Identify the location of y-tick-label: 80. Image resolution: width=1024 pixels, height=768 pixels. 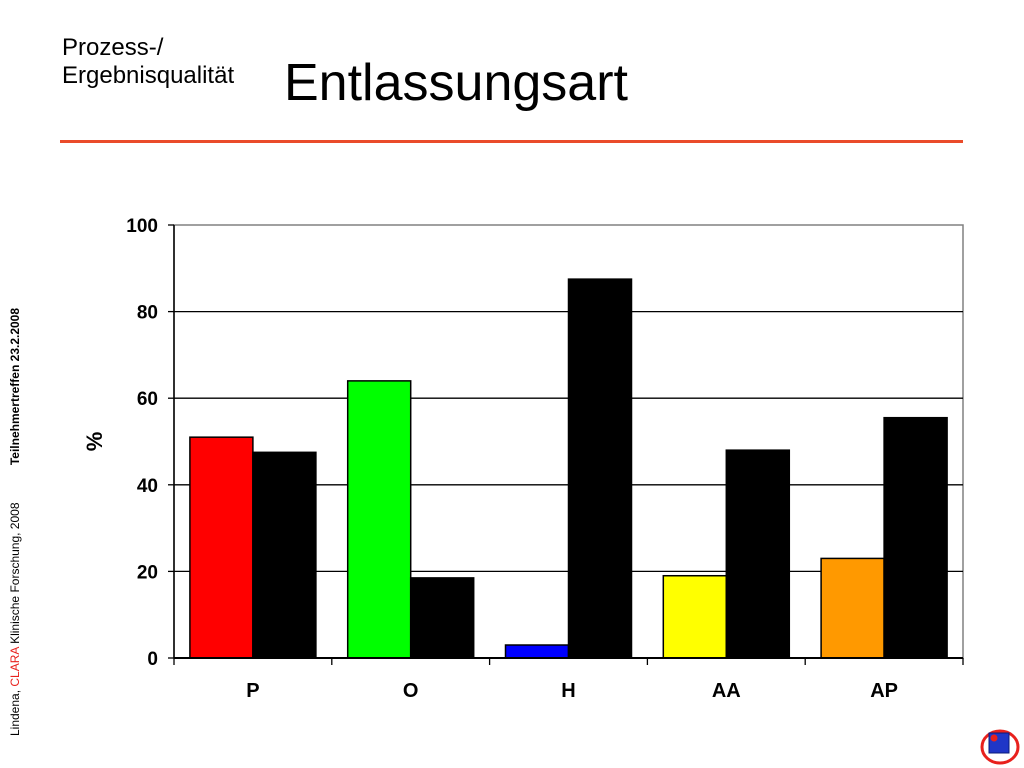
(147, 313).